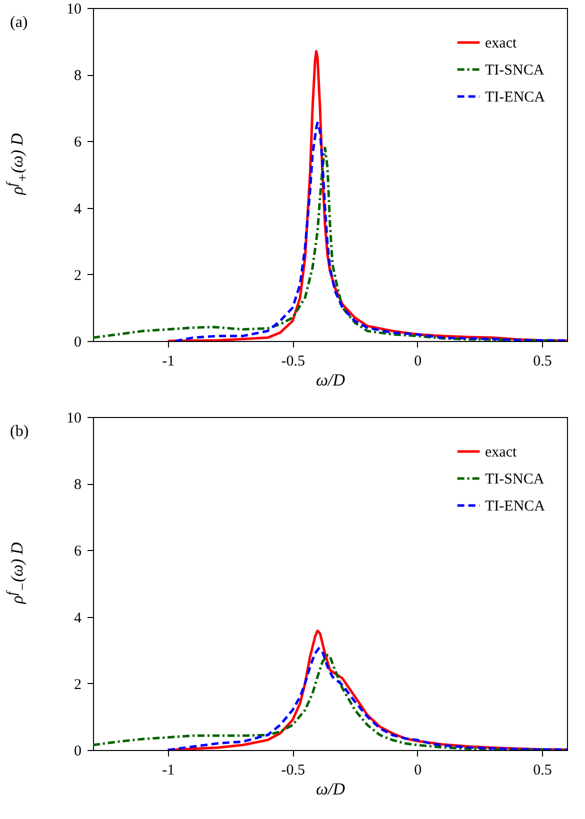 Image resolution: width=585 pixels, height=819 pixels. I want to click on line-series, so click(330, 702).